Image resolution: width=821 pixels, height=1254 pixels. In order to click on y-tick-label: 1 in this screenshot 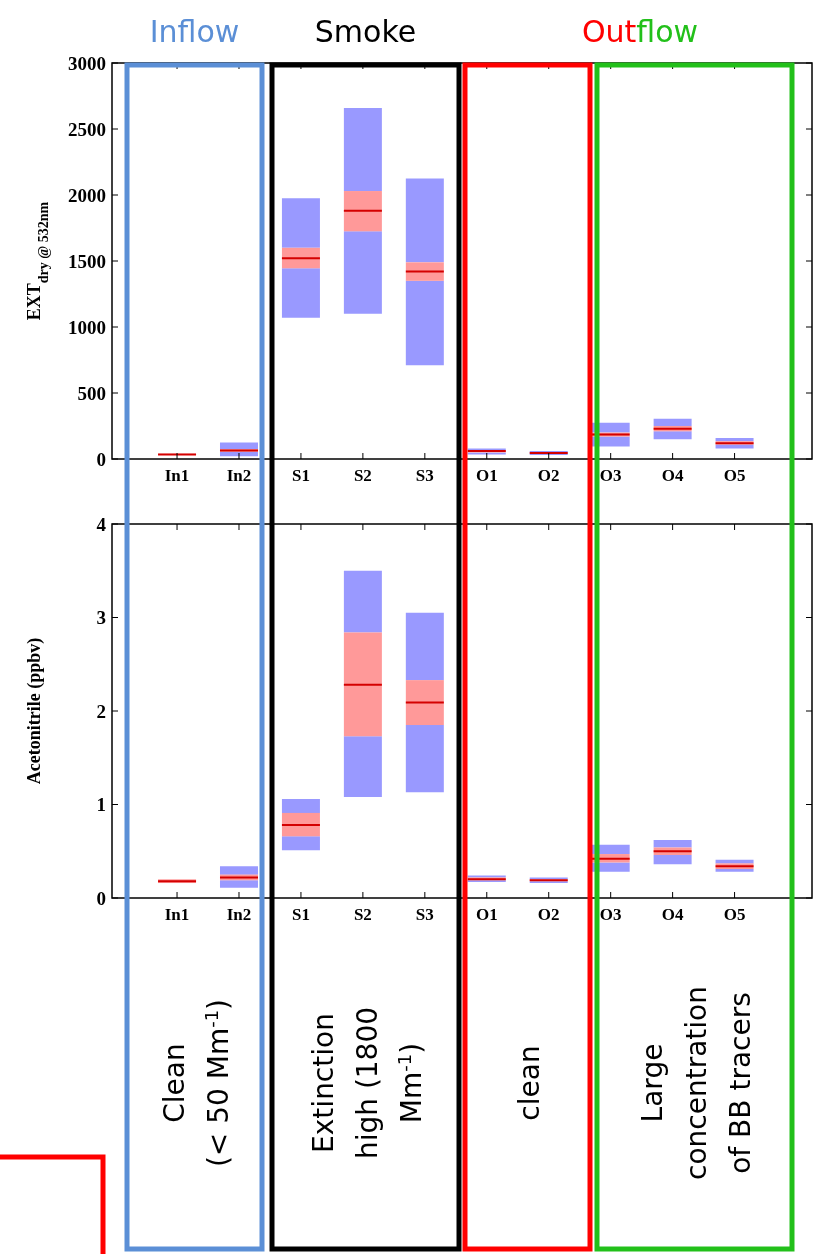, I will do `click(101, 805)`.